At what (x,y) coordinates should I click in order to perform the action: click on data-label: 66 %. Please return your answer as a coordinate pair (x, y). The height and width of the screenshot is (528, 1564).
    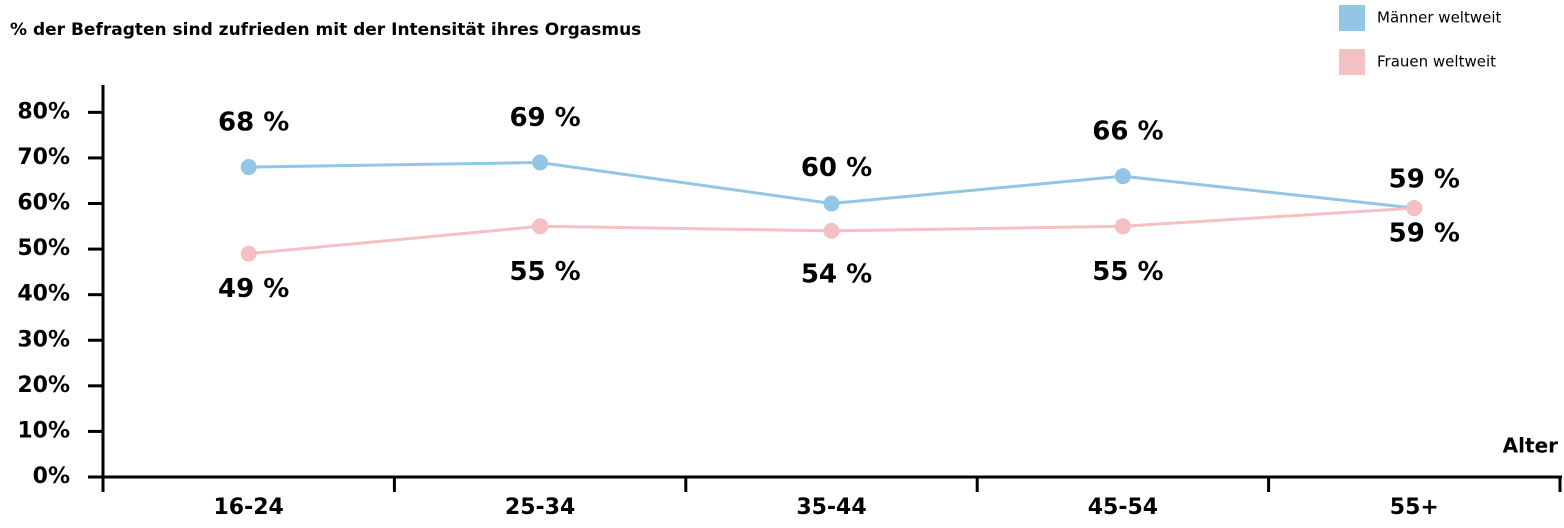
    Looking at the image, I should click on (1127, 132).